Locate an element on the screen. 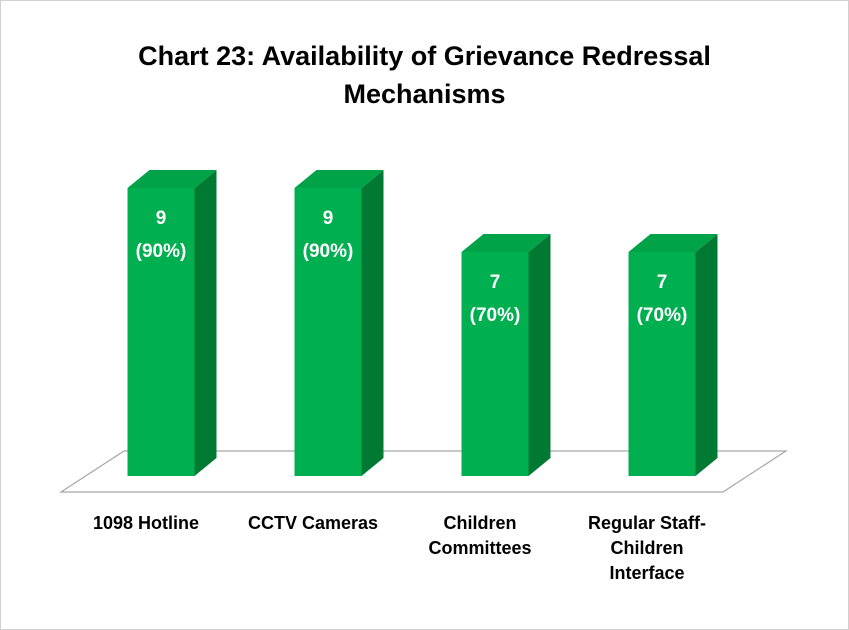  floor is located at coordinates (423, 471).